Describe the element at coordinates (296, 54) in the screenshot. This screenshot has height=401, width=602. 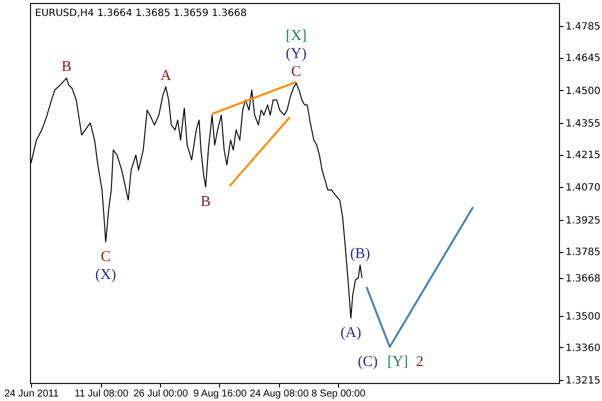
I see `annotation: (Y)` at that location.